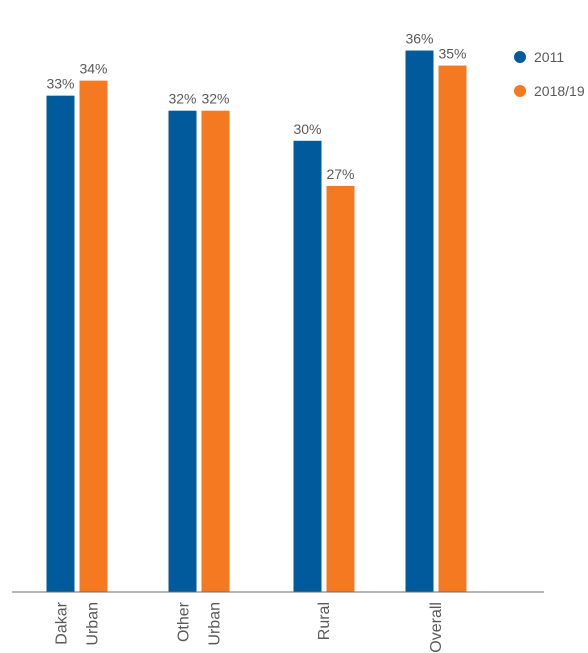 The image size is (588, 653). What do you see at coordinates (62, 622) in the screenshot?
I see `x-tick-label-dakar-urban-dakar: Dakar` at bounding box center [62, 622].